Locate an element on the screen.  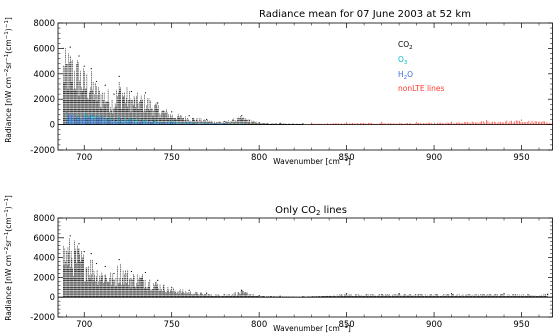
chart-title: Radiance mean for 07 June 2003 at 52 km is located at coordinates (365, 14).